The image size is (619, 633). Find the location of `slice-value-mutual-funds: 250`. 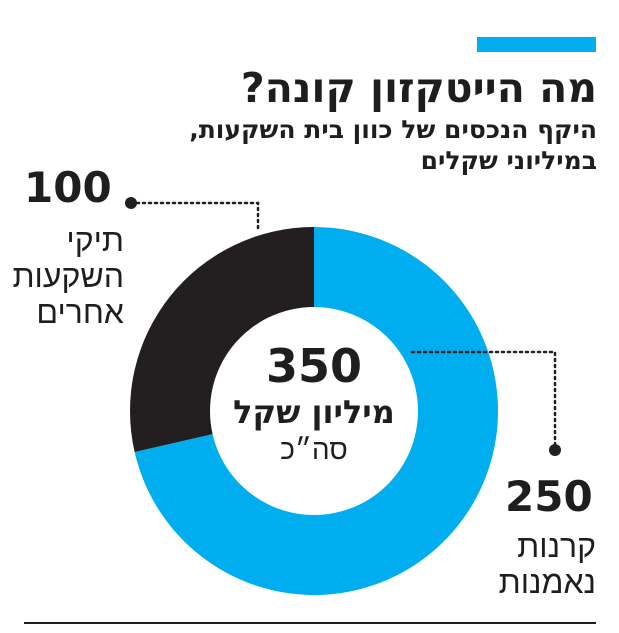

slice-value-mutual-funds: 250 is located at coordinates (549, 496).